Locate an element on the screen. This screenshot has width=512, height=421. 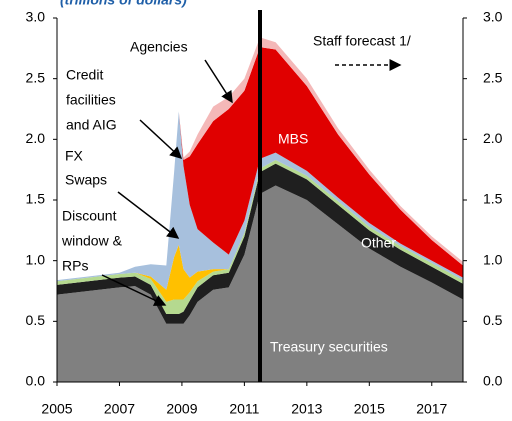
series-label: RPs is located at coordinates (75, 266).